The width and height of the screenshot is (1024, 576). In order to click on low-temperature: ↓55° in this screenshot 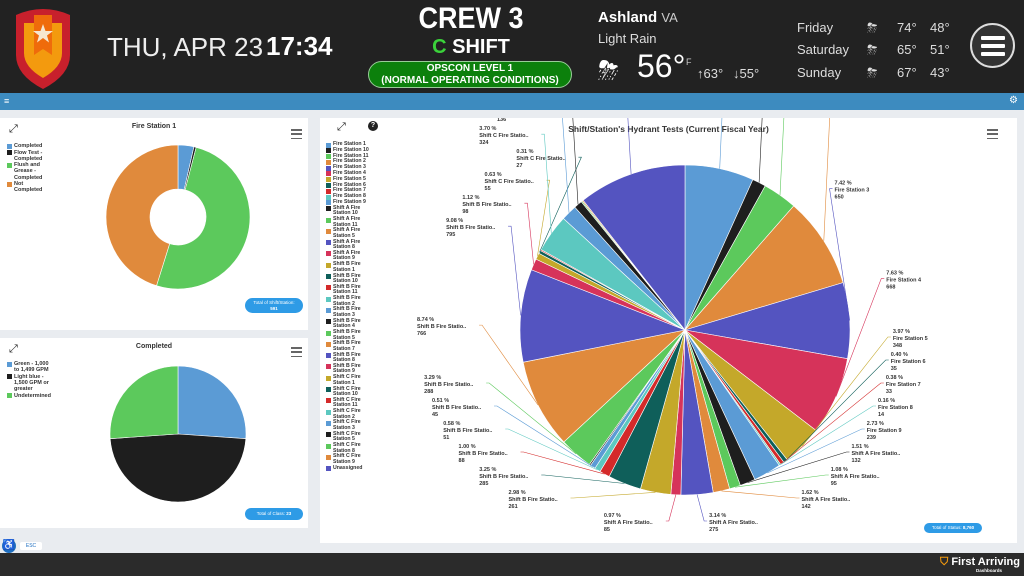, I will do `click(746, 73)`.